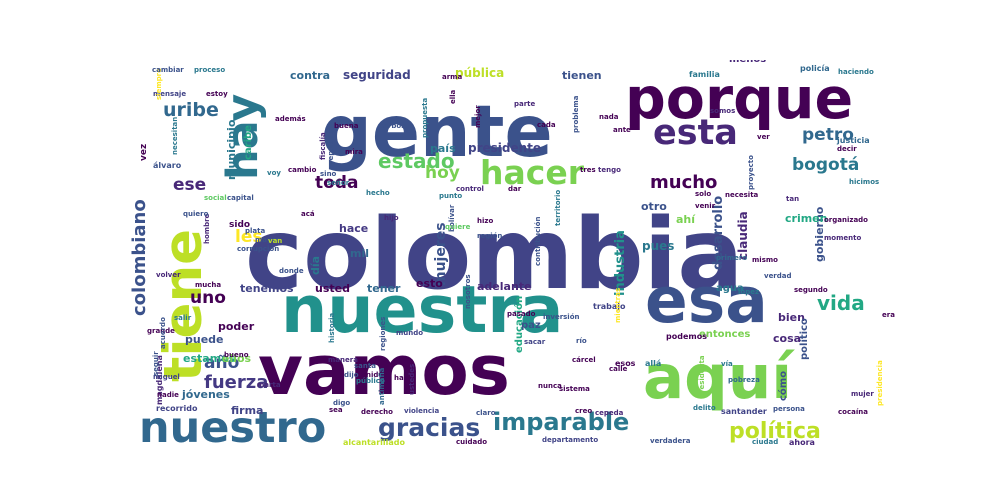 The image size is (1000, 500). I want to click on word-ese: ese, so click(189, 185).